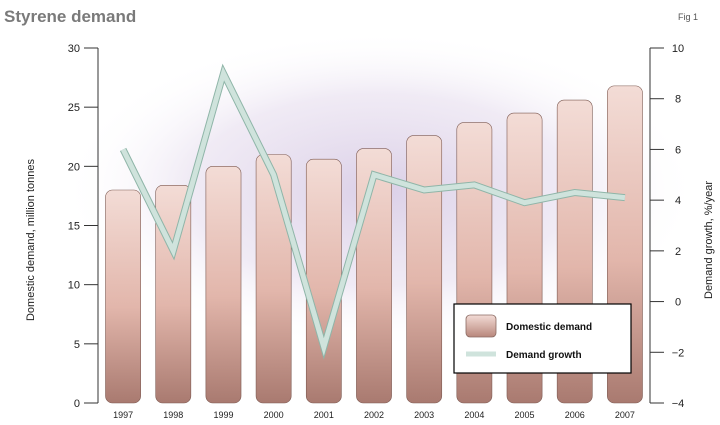 The height and width of the screenshot is (425, 720). What do you see at coordinates (678, 100) in the screenshot?
I see `right-tick-label: 8` at bounding box center [678, 100].